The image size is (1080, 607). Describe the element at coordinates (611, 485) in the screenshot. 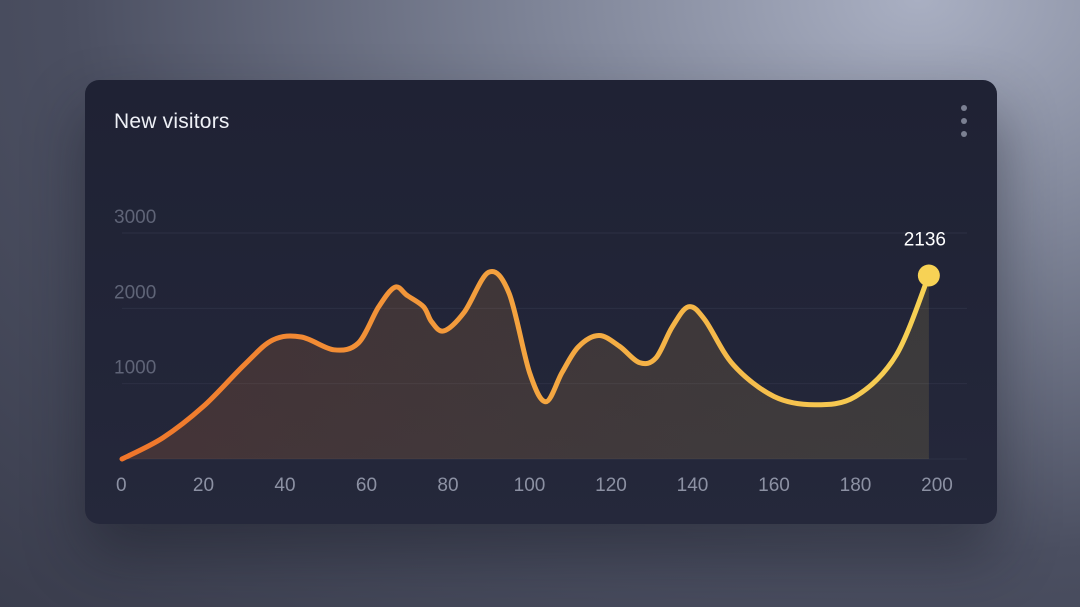

I see `x-tick-label: 120` at that location.